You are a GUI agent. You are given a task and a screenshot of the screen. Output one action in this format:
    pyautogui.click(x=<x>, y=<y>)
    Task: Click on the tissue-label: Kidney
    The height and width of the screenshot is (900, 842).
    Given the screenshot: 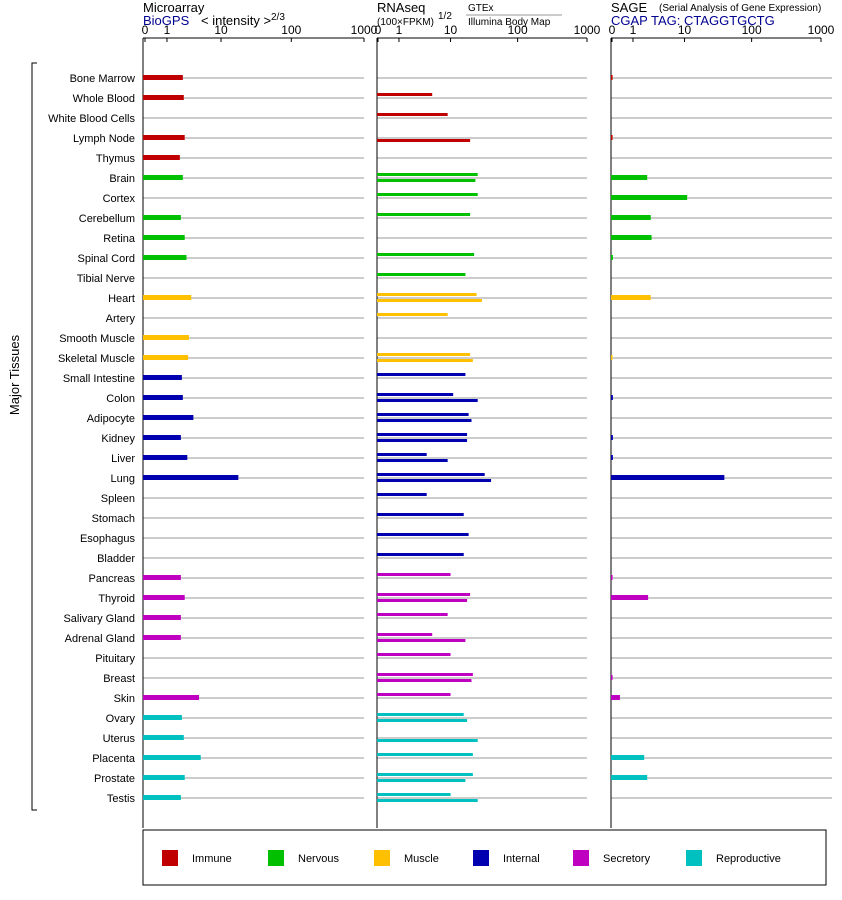 What is the action you would take?
    pyautogui.click(x=118, y=439)
    